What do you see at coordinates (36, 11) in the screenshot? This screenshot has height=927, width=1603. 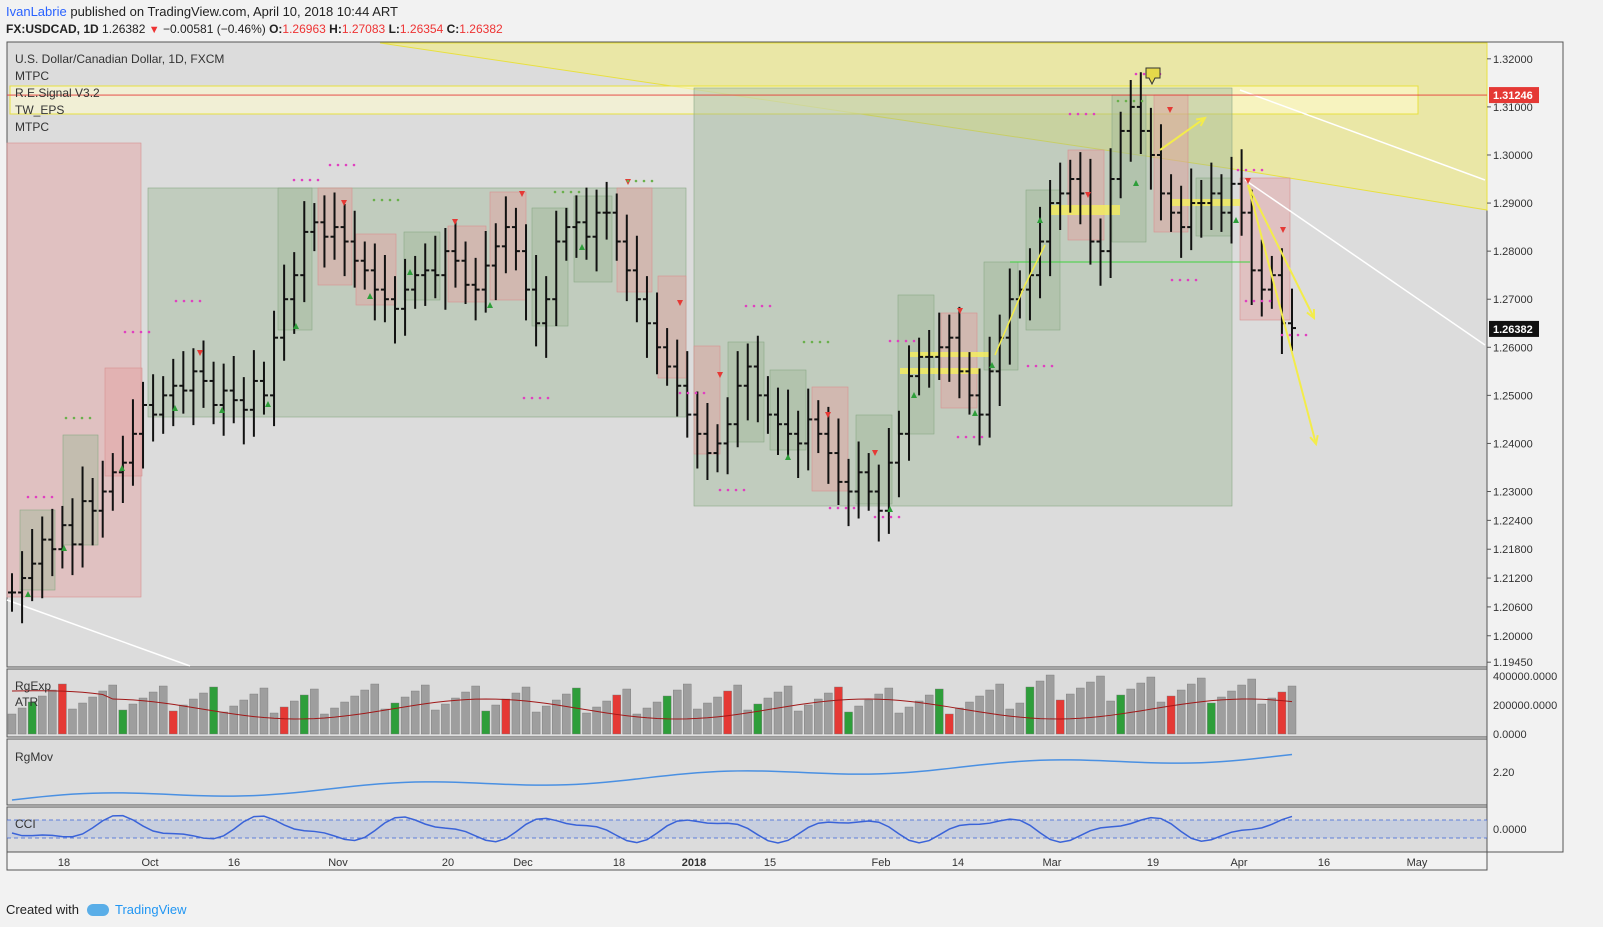 I see `author-link: IvanLabrie` at bounding box center [36, 11].